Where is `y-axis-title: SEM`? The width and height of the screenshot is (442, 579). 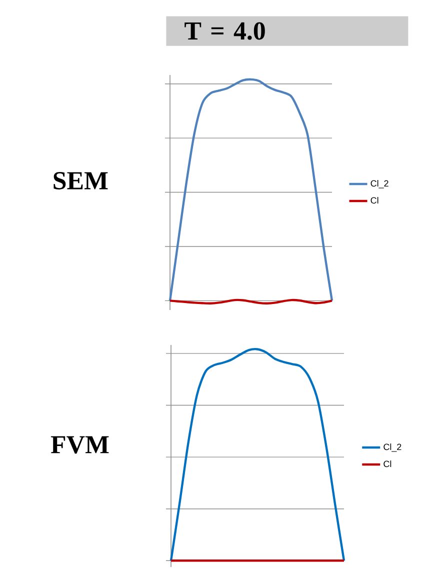
y-axis-title: SEM is located at coordinates (81, 181).